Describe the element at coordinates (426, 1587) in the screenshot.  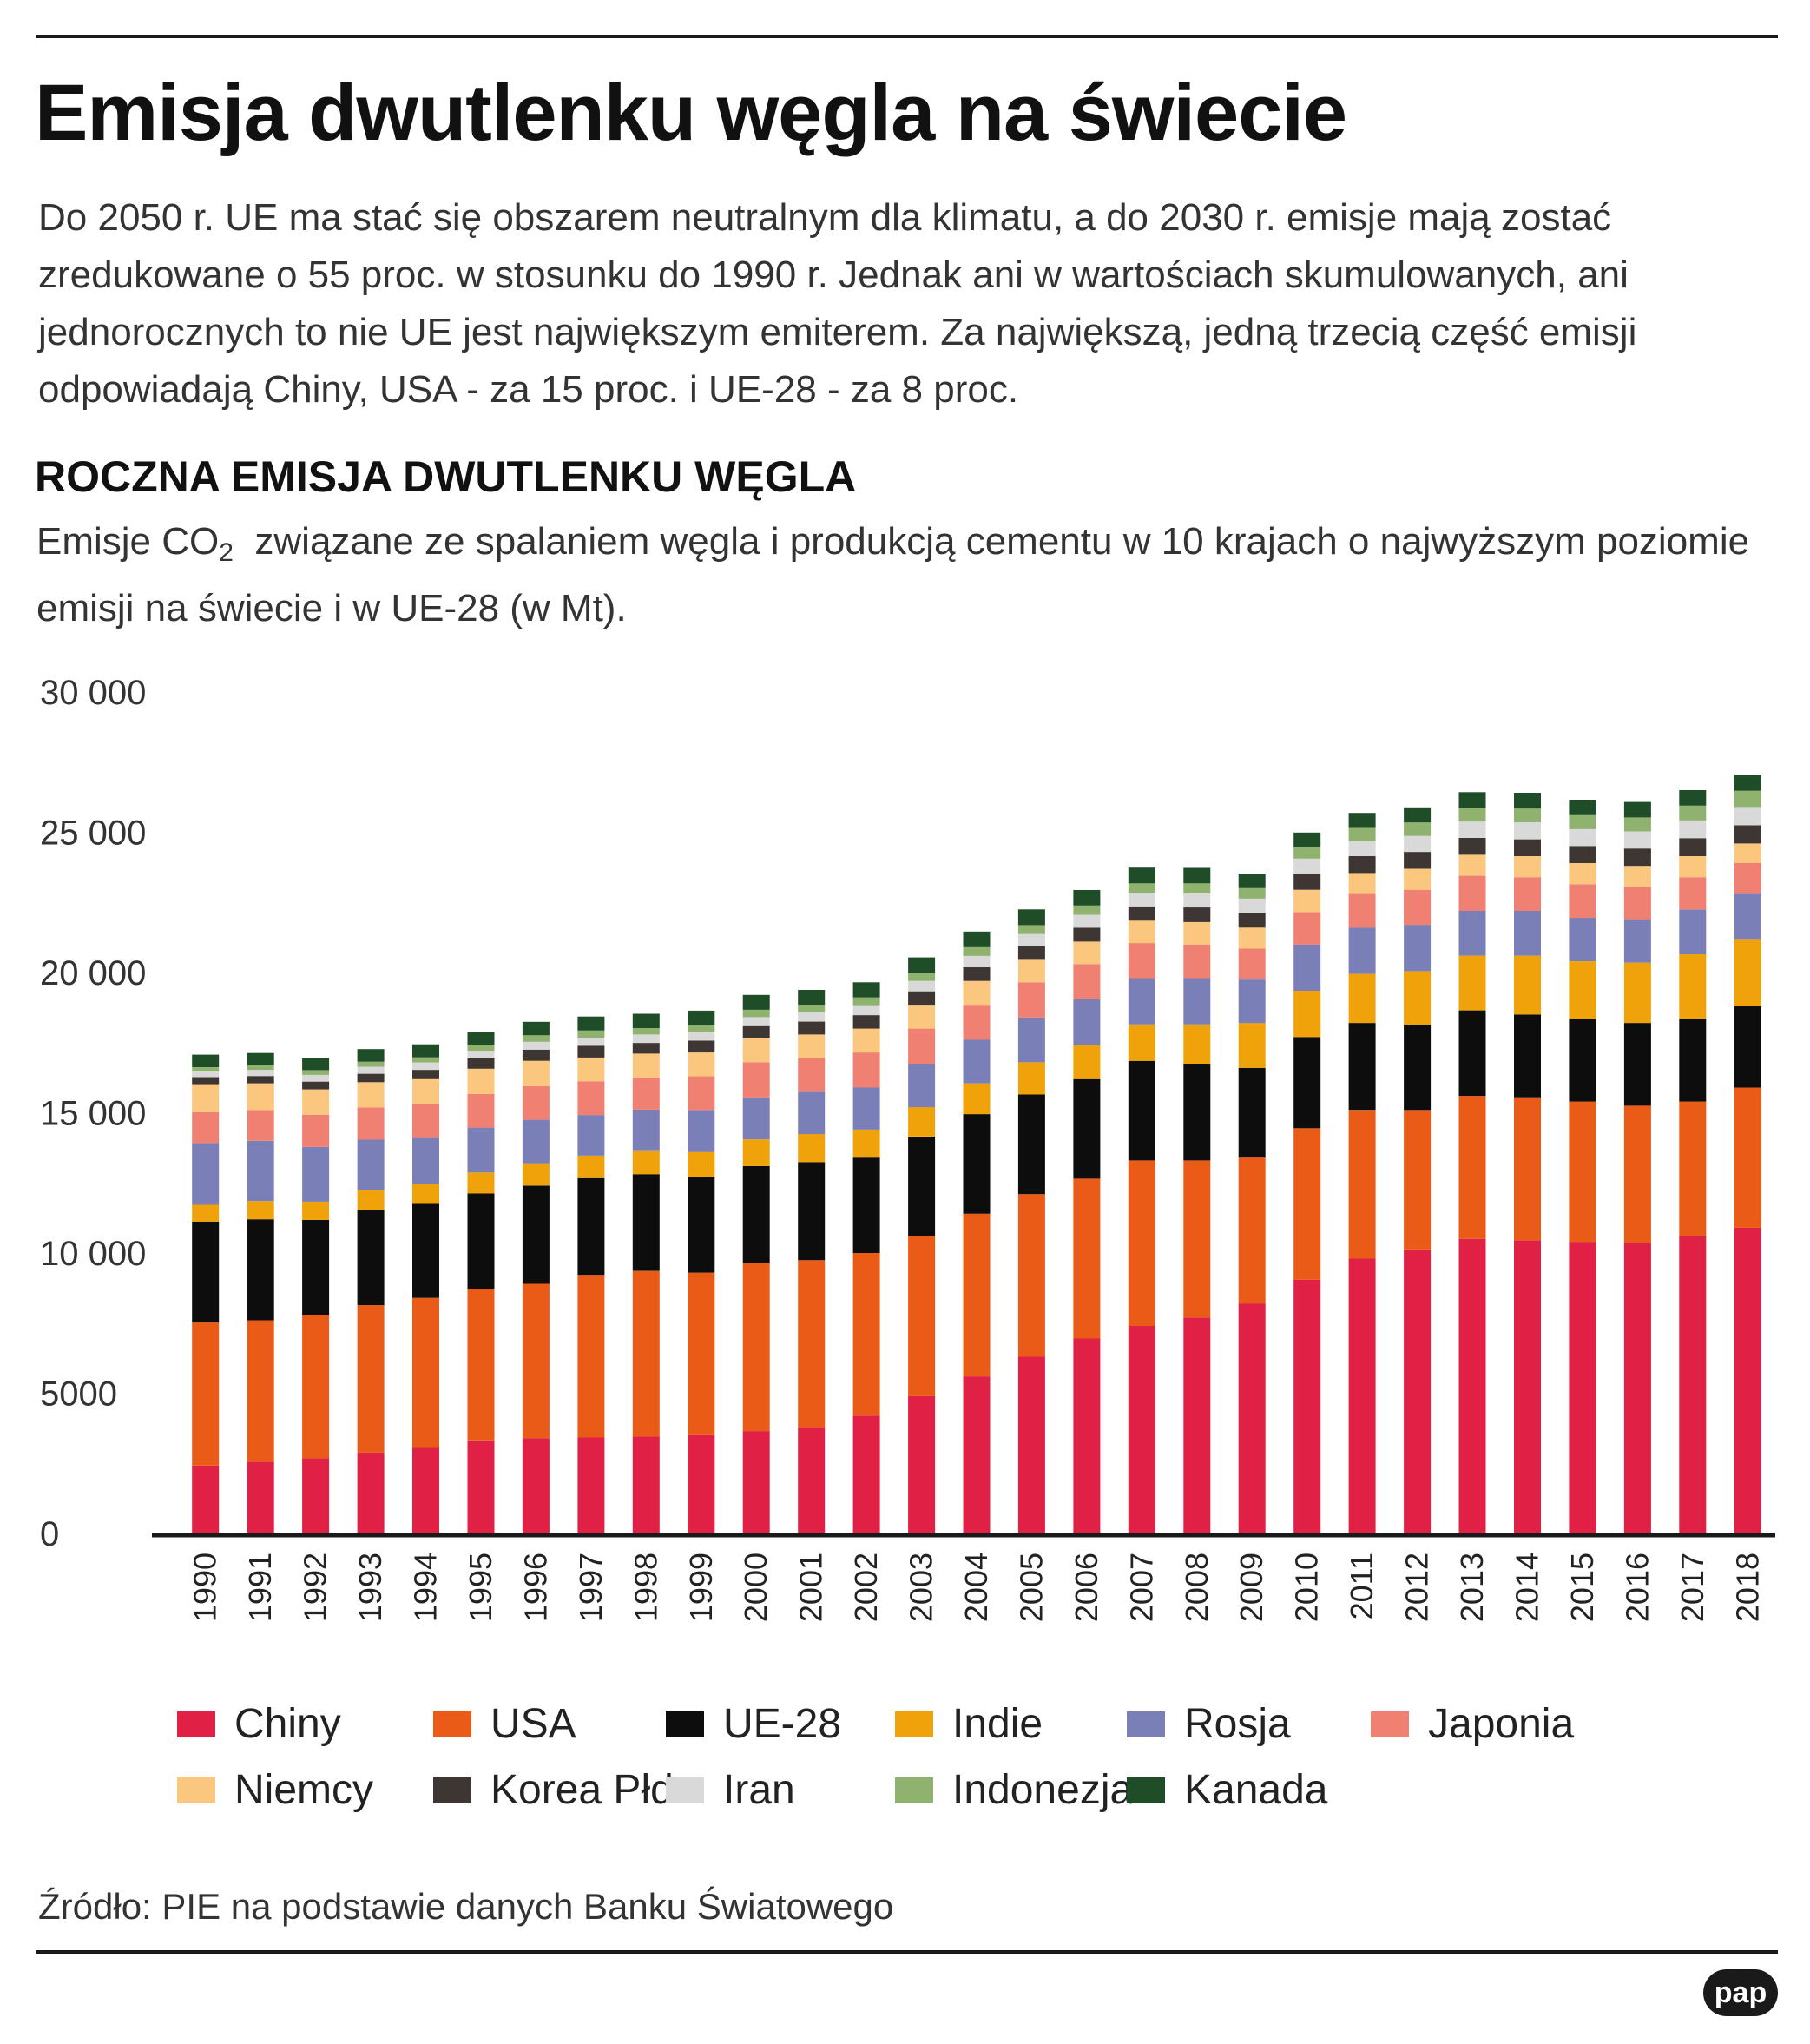
I see `x-tick-label: 1994` at that location.